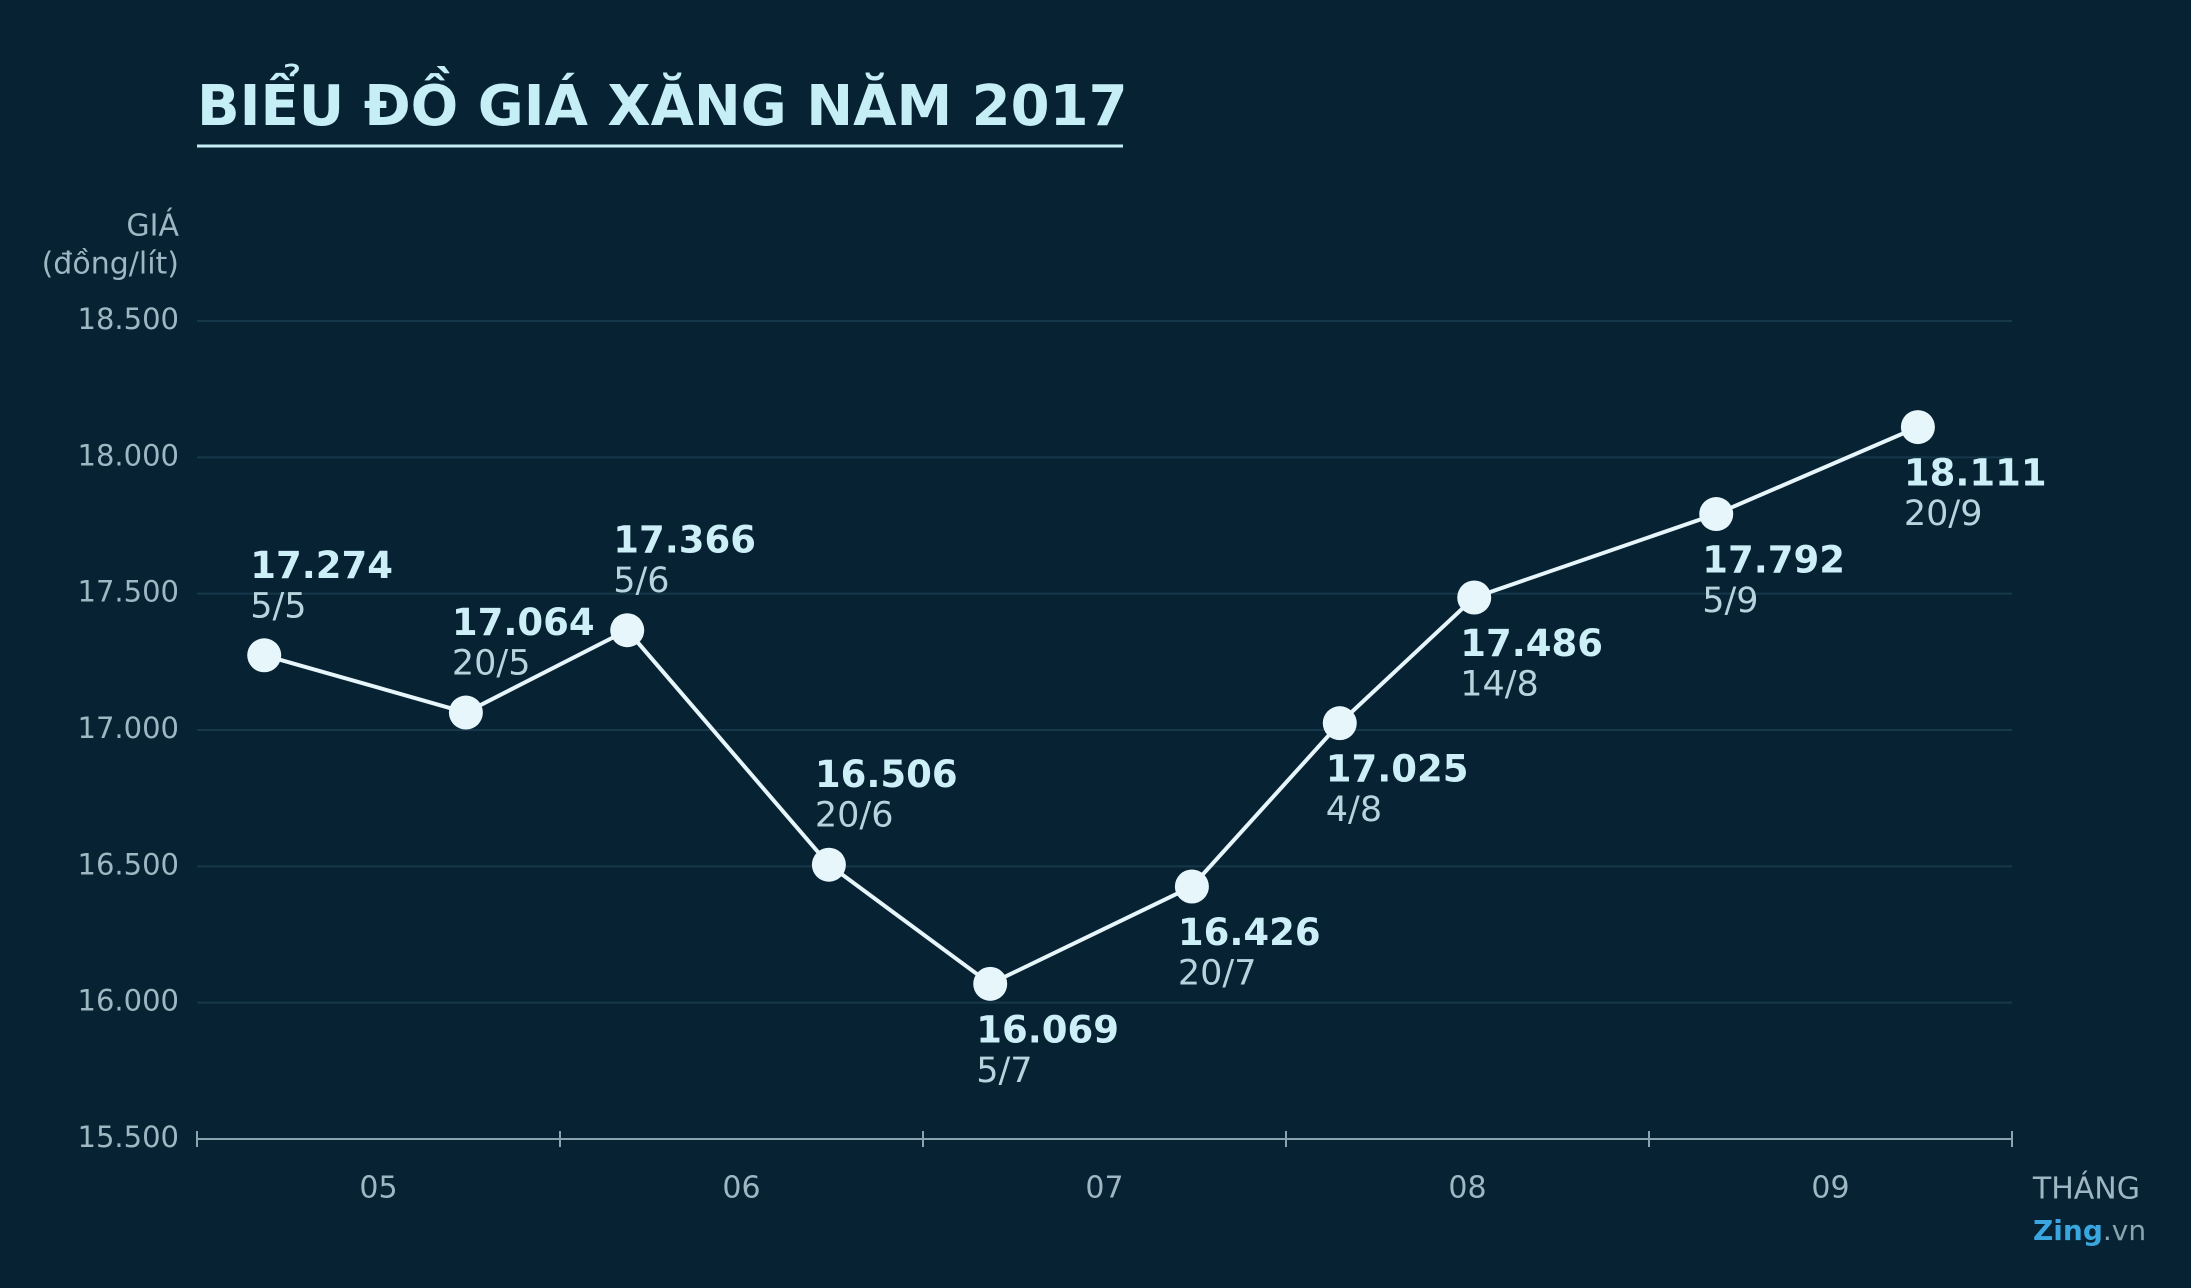 The height and width of the screenshot is (1288, 2191). Describe the element at coordinates (662, 102) in the screenshot. I see `chart-title: BIỂU ĐỒ GIÁ XĂNG NĂM 2017` at that location.